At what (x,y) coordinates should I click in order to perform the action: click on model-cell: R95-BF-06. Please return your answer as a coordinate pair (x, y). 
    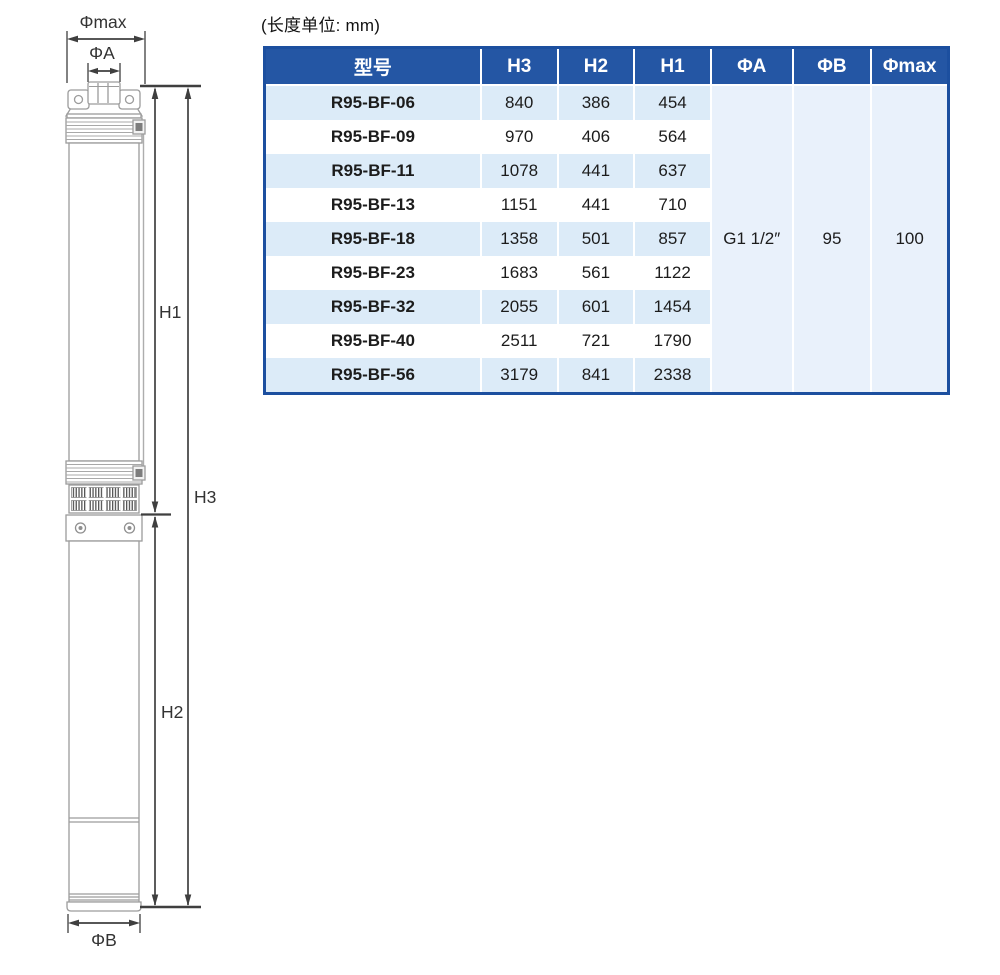
    Looking at the image, I should click on (373, 103).